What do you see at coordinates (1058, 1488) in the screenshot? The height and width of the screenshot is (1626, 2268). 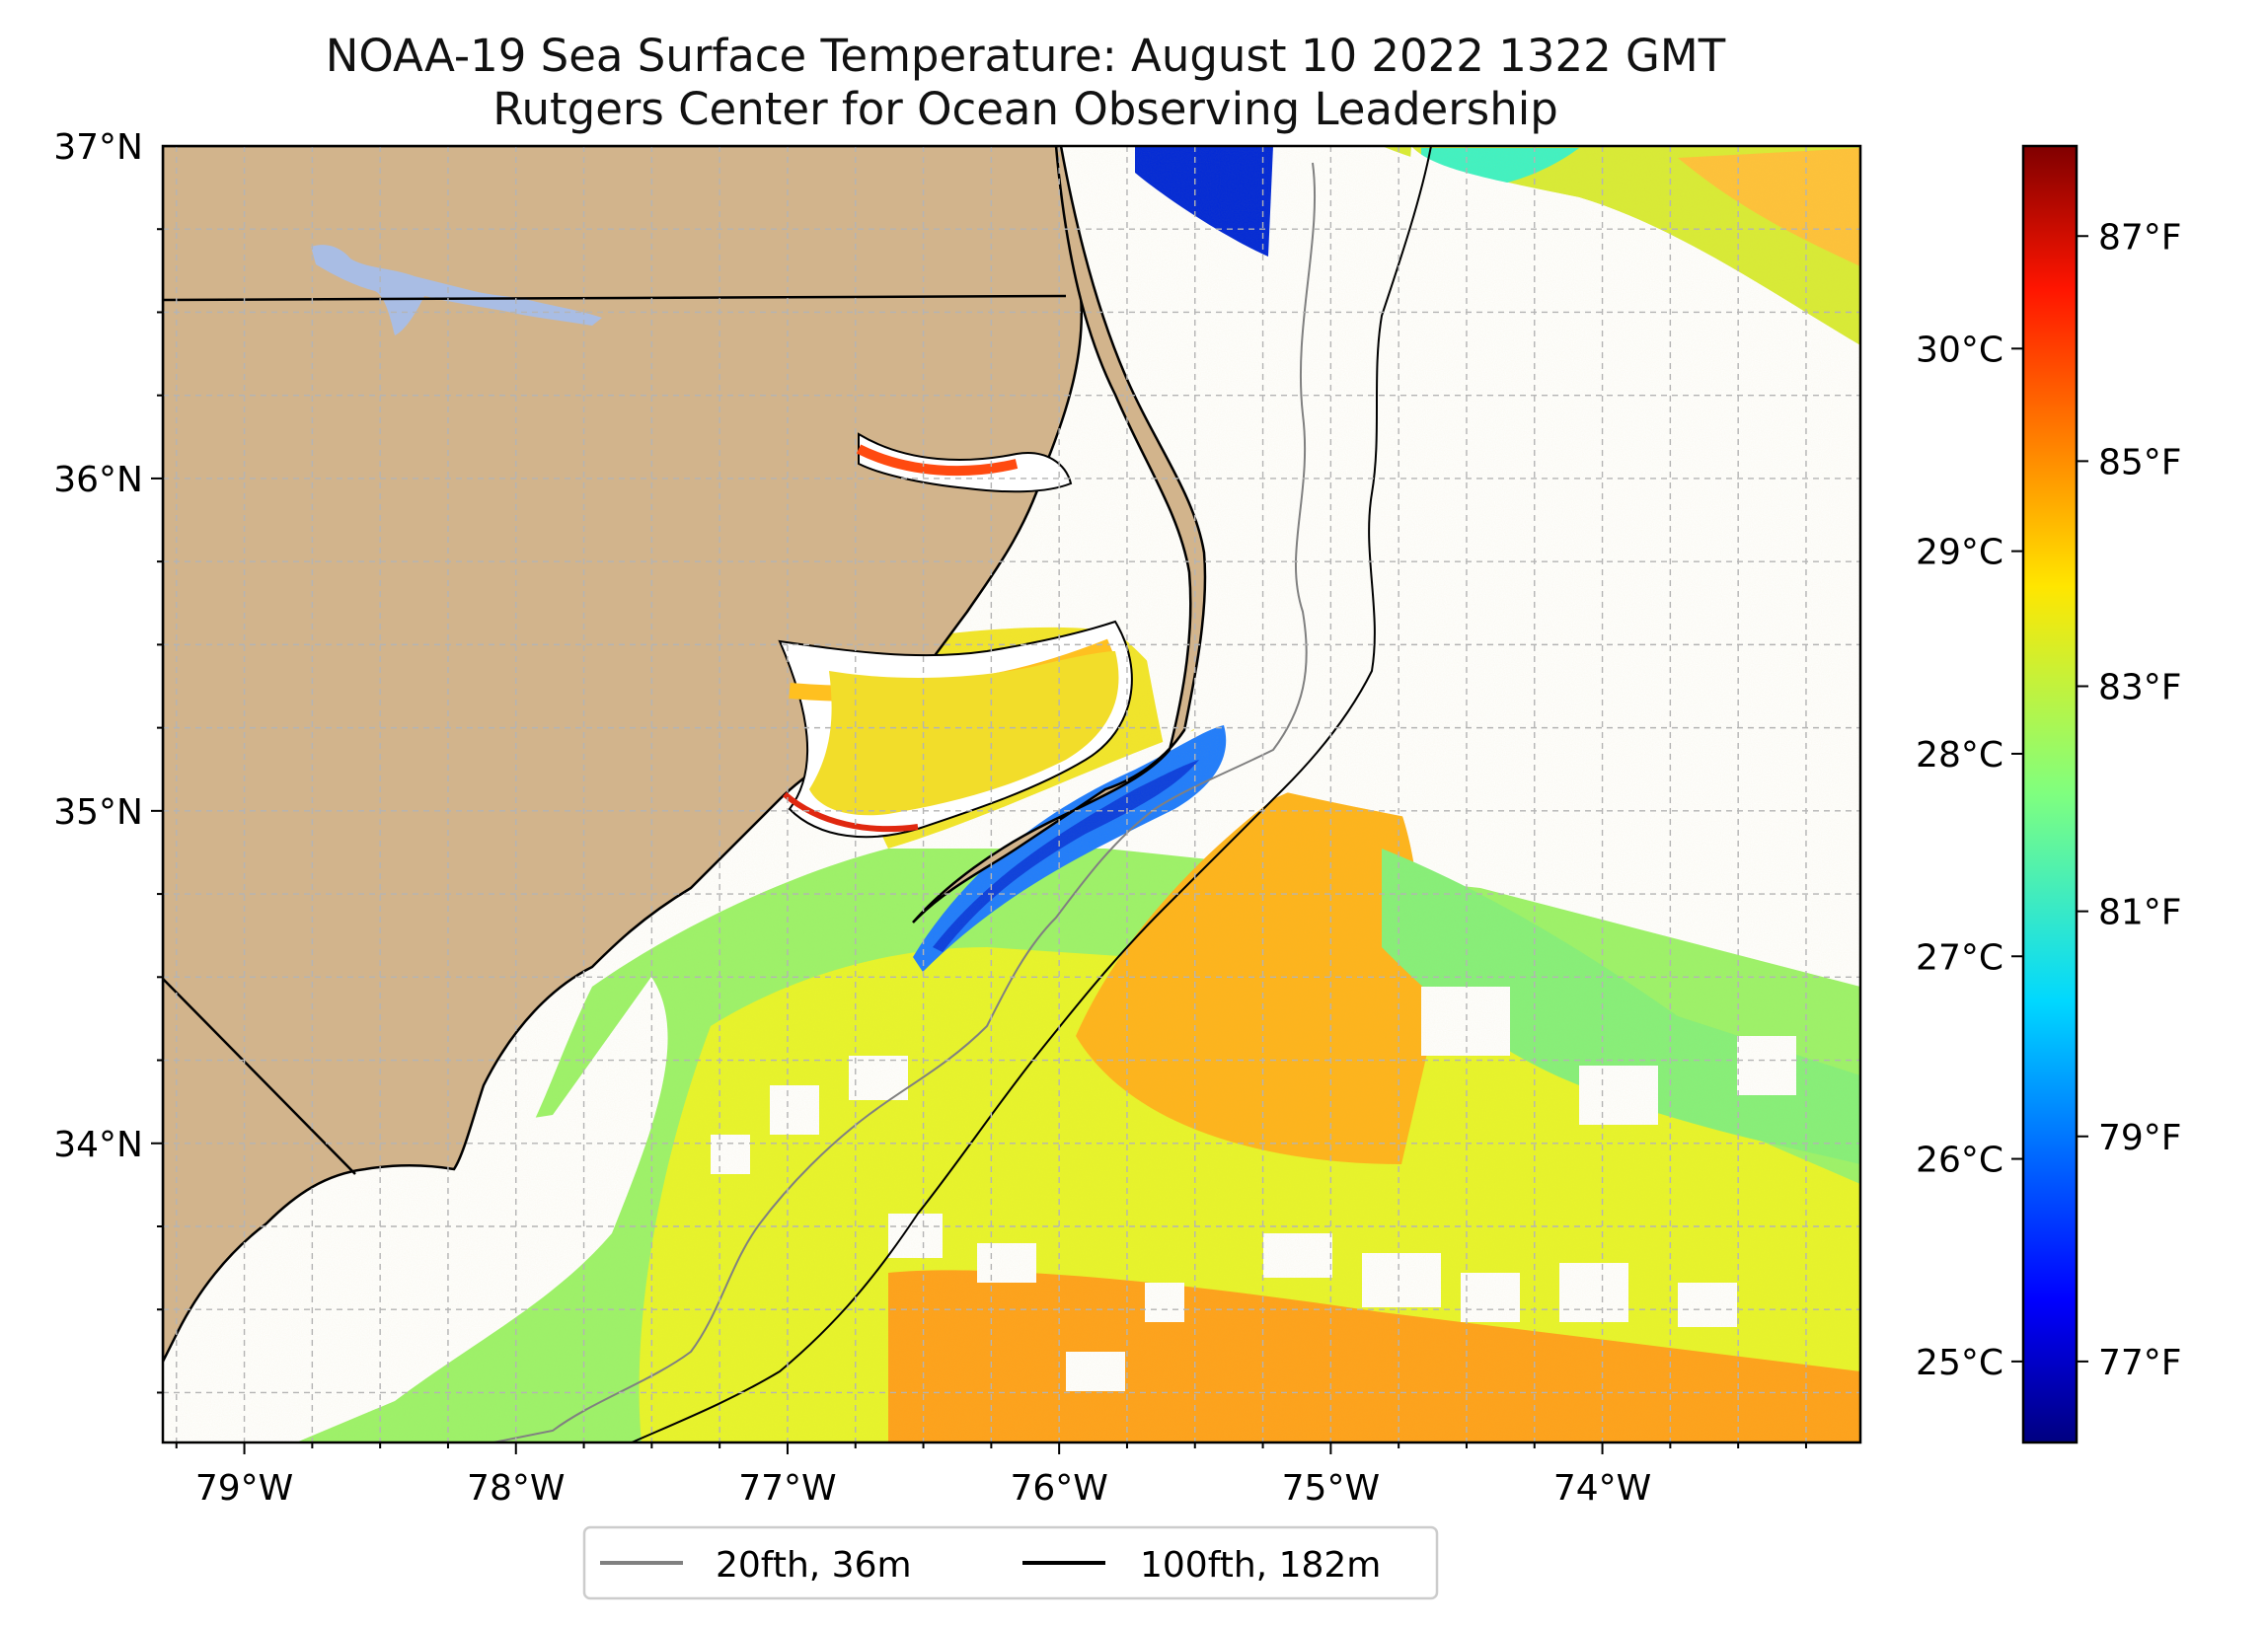 I see `lon-tick-label: 76°W` at bounding box center [1058, 1488].